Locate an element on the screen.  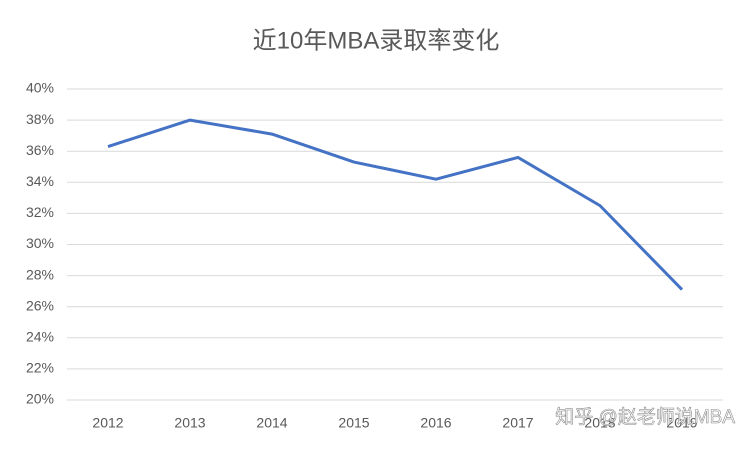
y-tick-label: 40% is located at coordinates (40, 88).